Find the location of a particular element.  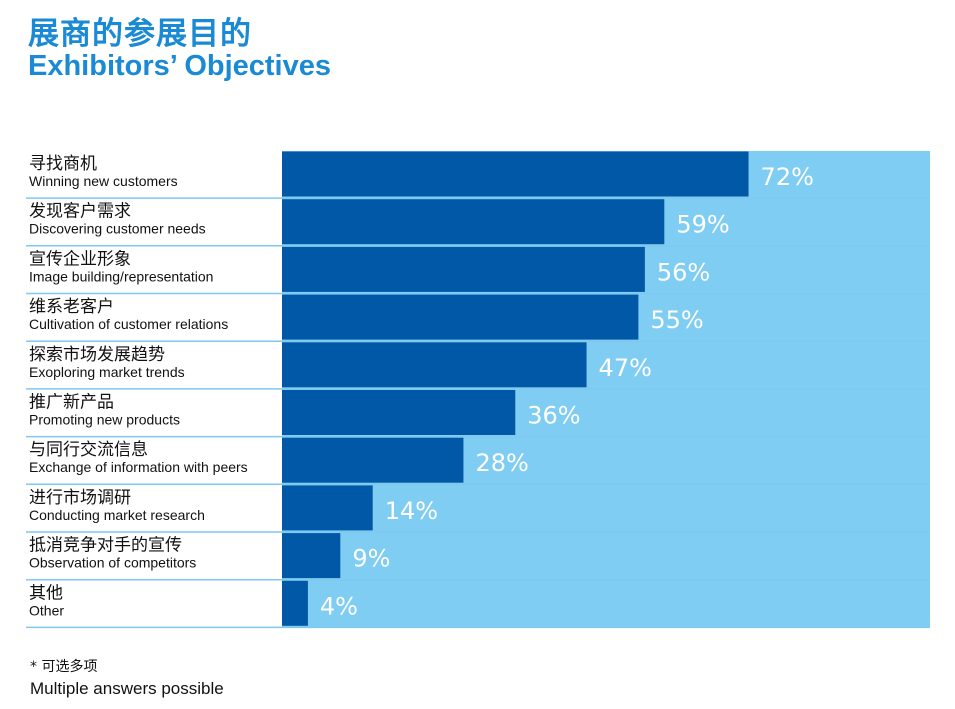

category-label-en-10: Other is located at coordinates (46, 610).